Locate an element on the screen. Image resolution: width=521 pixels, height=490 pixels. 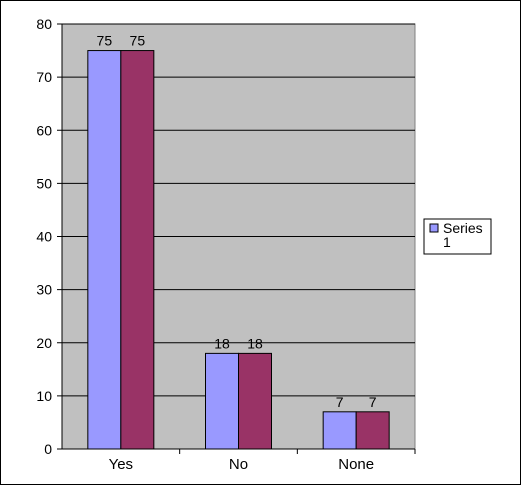
y-tick-label: 60 is located at coordinates (44, 130).